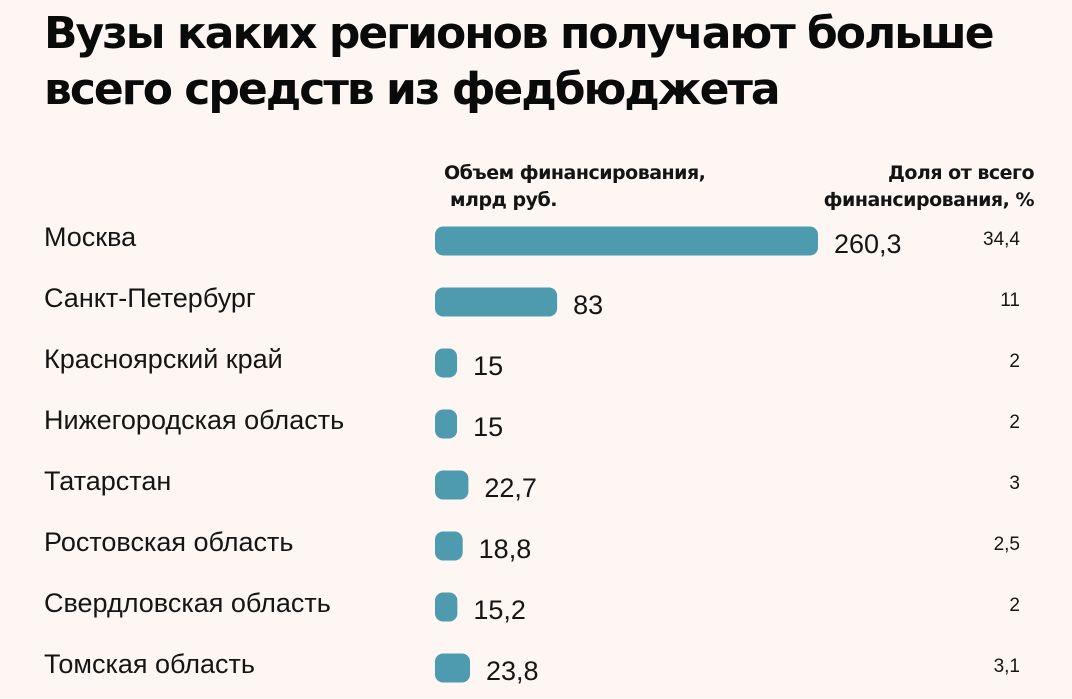  What do you see at coordinates (1006, 544) in the screenshot?
I see `share-value: 2,5` at bounding box center [1006, 544].